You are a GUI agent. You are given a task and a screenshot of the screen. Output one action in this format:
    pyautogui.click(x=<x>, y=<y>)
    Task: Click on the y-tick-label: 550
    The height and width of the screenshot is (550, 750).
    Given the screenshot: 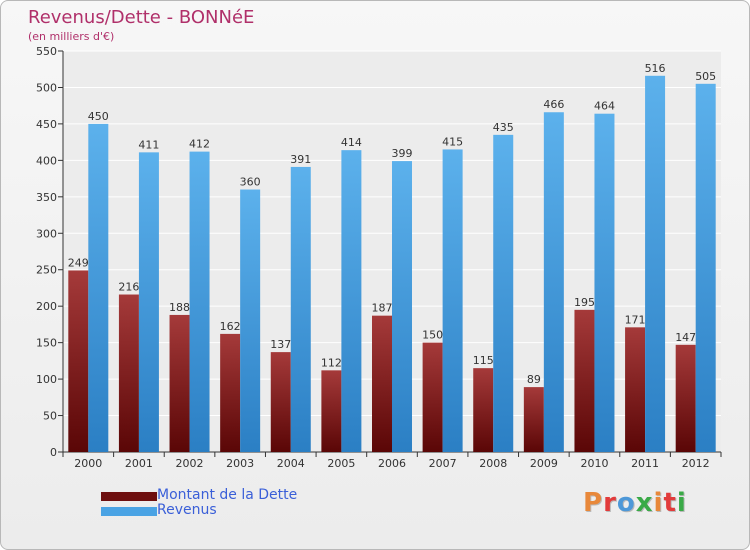 What is the action you would take?
    pyautogui.click(x=46, y=51)
    